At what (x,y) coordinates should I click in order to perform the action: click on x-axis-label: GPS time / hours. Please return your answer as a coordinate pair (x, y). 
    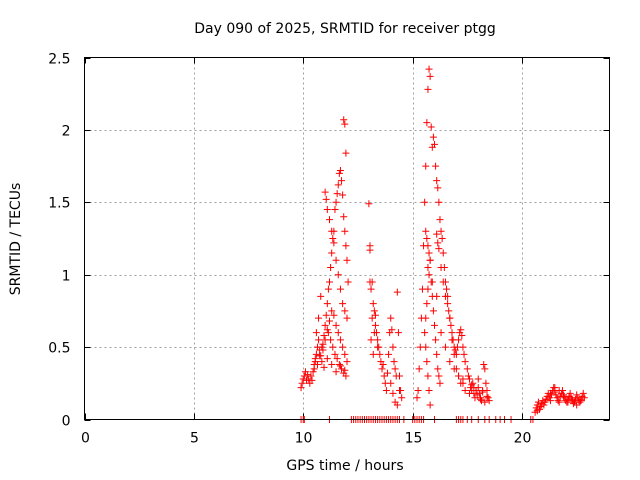
    Looking at the image, I should click on (344, 466).